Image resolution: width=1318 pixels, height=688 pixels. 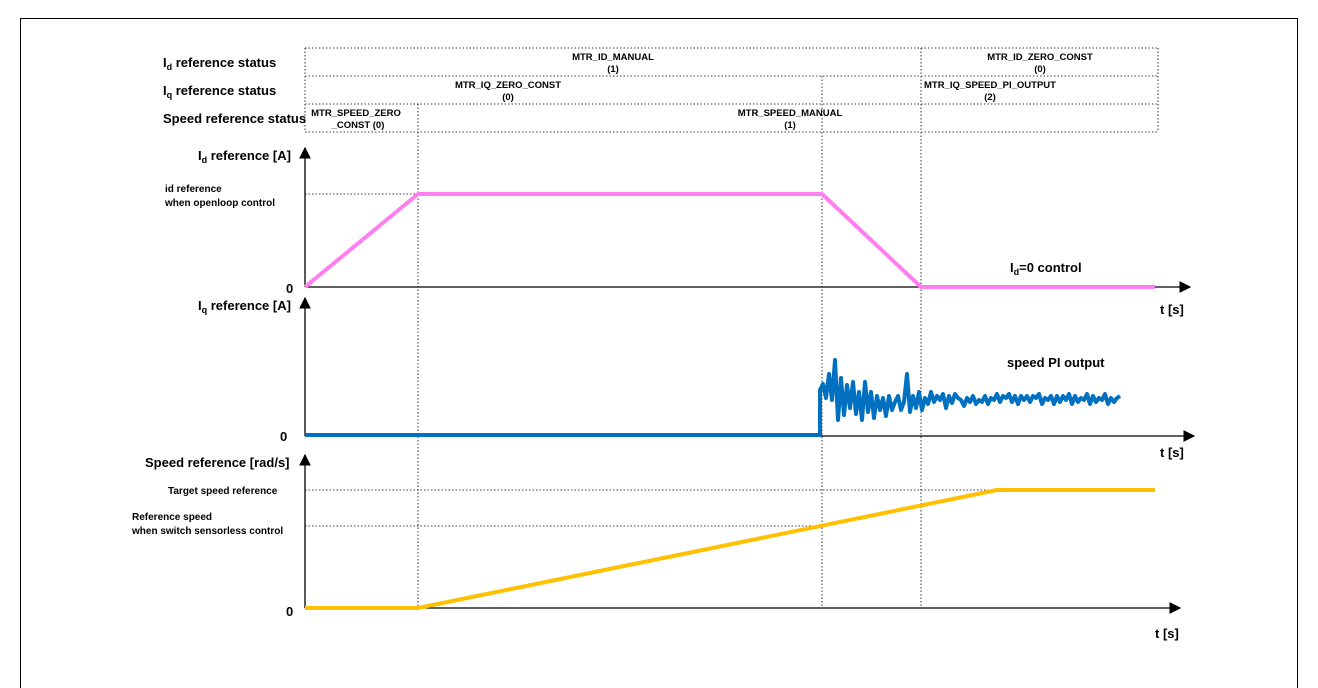 What do you see at coordinates (244, 156) in the screenshot?
I see `id-axis-title: Id reference [A]` at bounding box center [244, 156].